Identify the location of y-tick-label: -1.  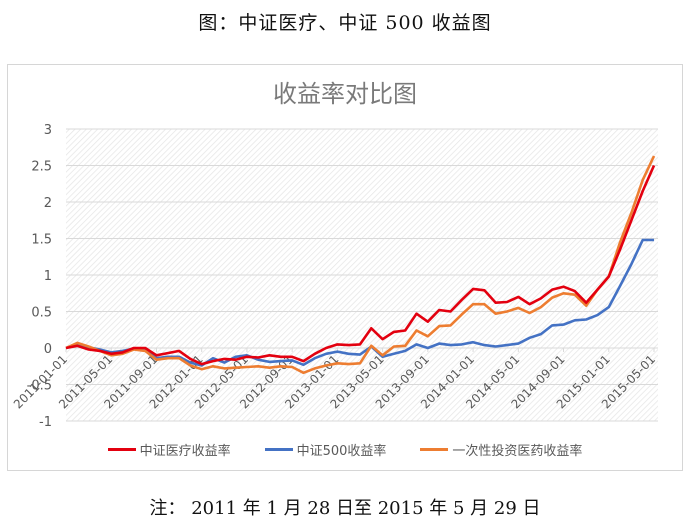
(45, 422).